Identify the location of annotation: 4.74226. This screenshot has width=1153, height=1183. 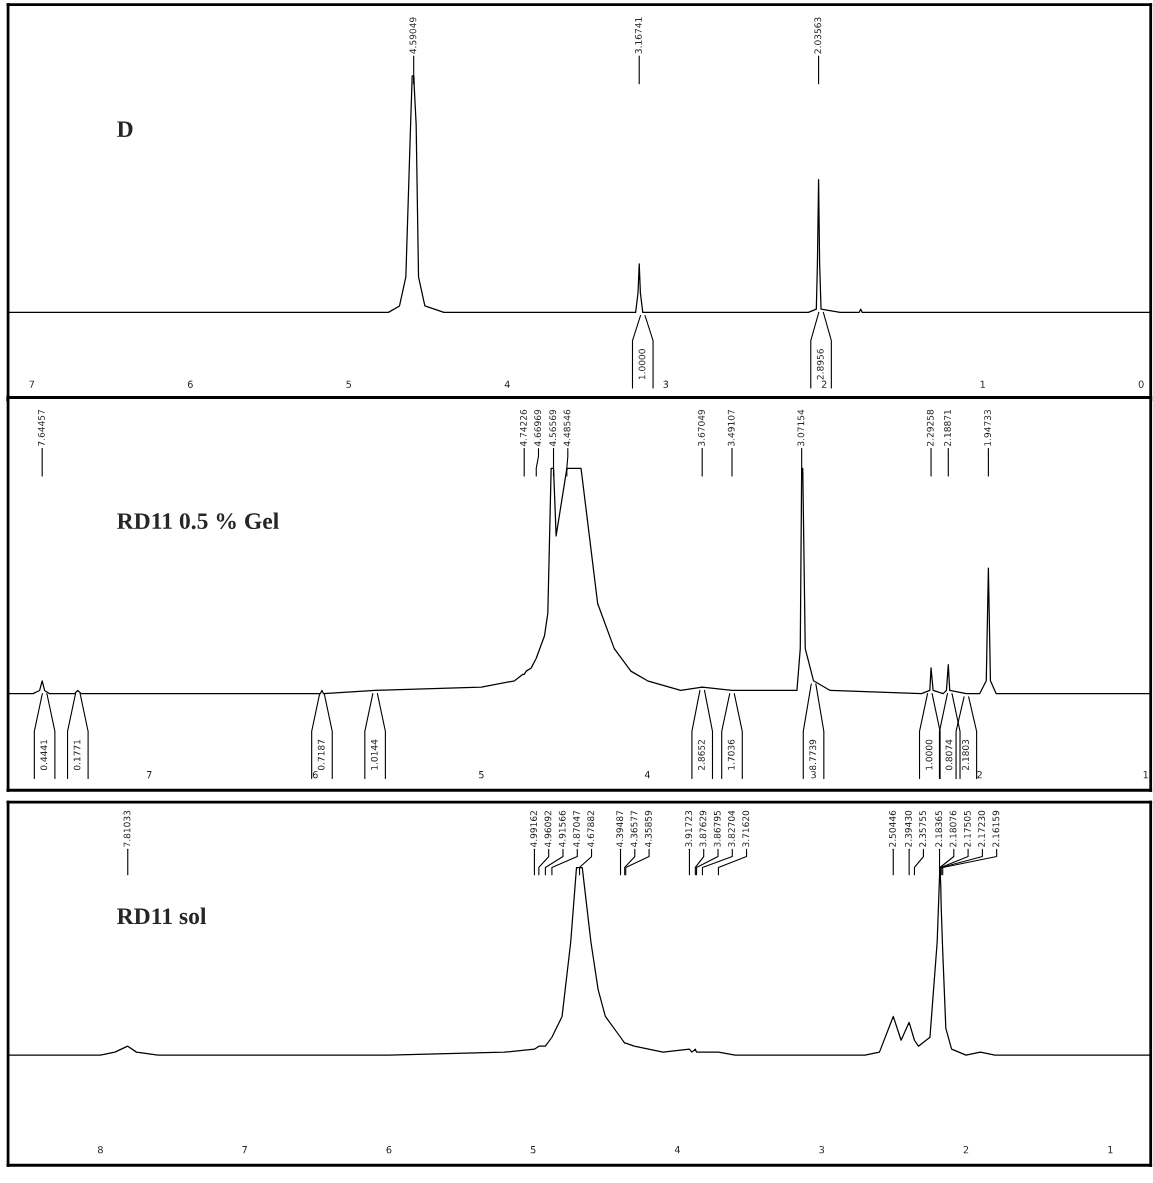
(523, 428).